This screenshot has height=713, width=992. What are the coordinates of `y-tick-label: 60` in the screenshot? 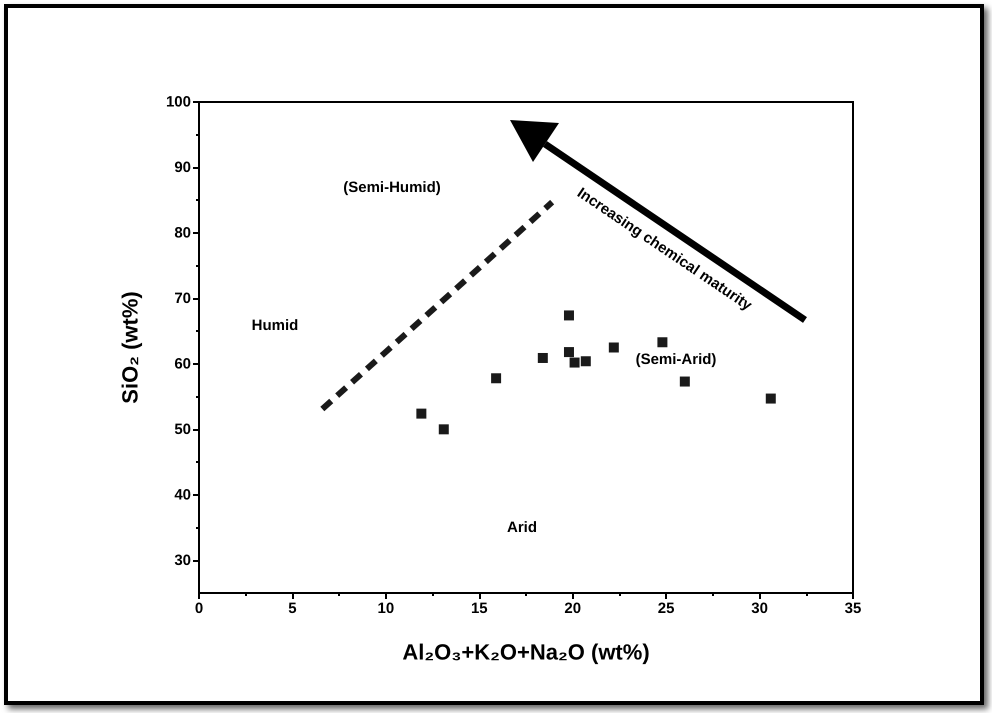 It's located at (182, 363).